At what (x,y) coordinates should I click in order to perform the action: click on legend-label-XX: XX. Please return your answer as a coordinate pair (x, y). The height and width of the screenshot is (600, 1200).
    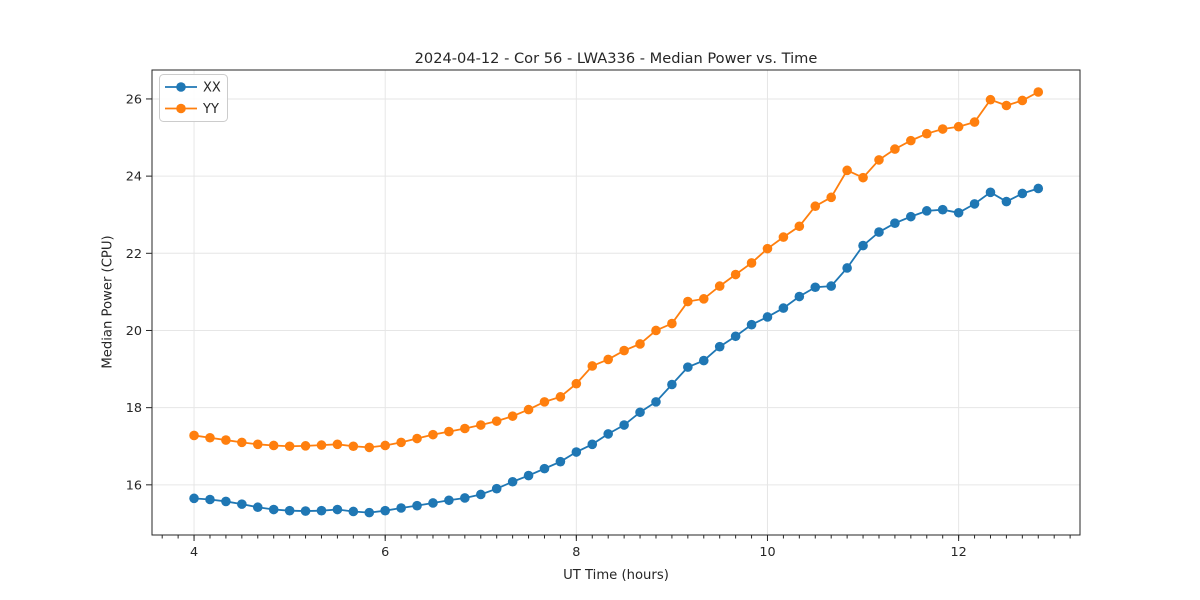
    Looking at the image, I should click on (212, 88).